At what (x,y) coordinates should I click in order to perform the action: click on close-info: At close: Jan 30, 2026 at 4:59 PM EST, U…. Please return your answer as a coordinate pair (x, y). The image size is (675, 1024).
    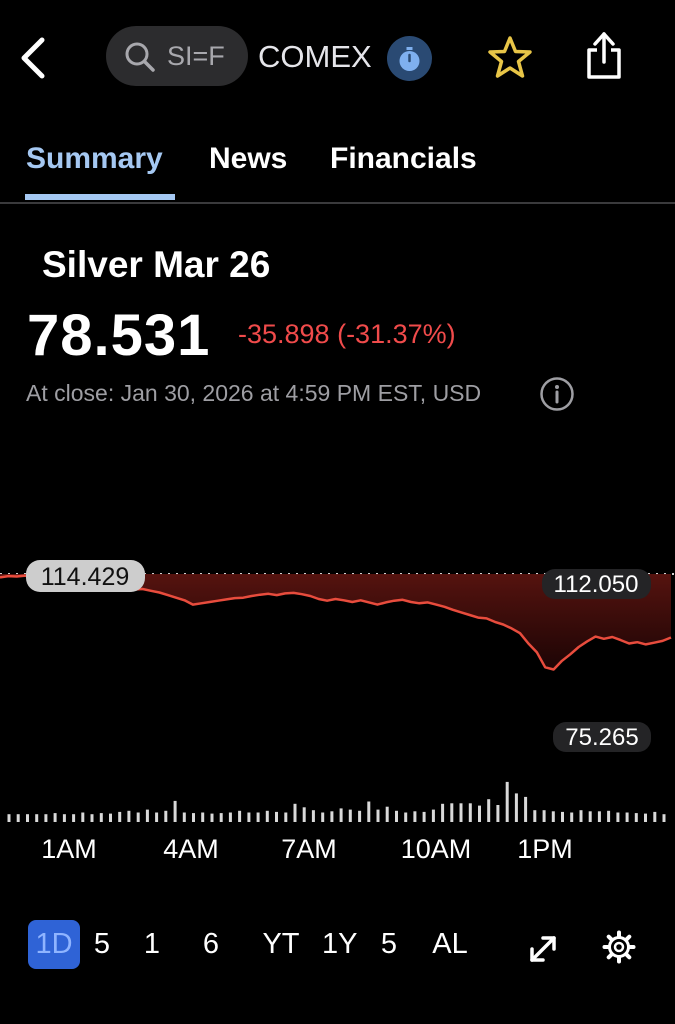
    Looking at the image, I should click on (254, 393).